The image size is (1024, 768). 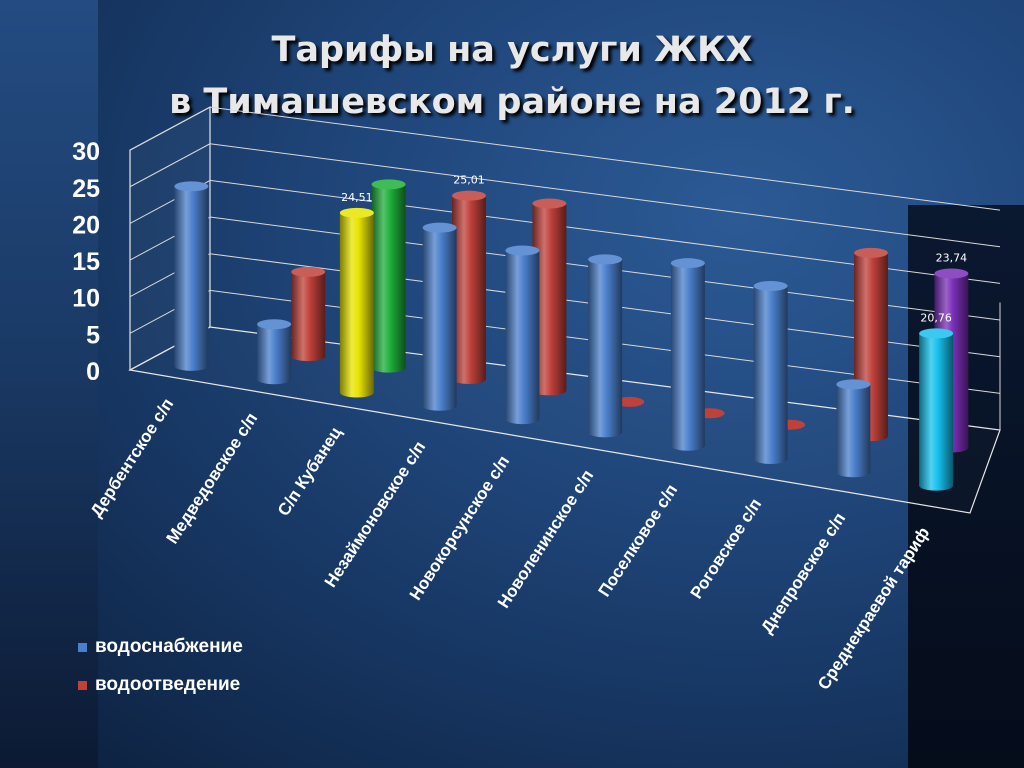 What do you see at coordinates (93, 335) in the screenshot?
I see `y-tick-label: 5` at bounding box center [93, 335].